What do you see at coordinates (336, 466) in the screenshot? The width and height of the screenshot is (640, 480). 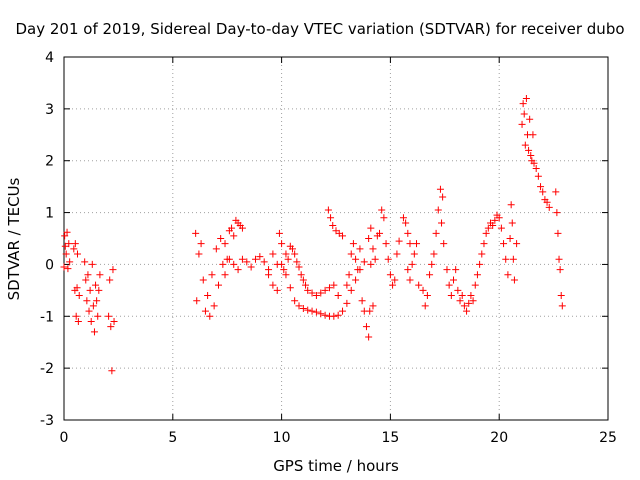 I see `x-axis-label: GPS time / hours` at bounding box center [336, 466].